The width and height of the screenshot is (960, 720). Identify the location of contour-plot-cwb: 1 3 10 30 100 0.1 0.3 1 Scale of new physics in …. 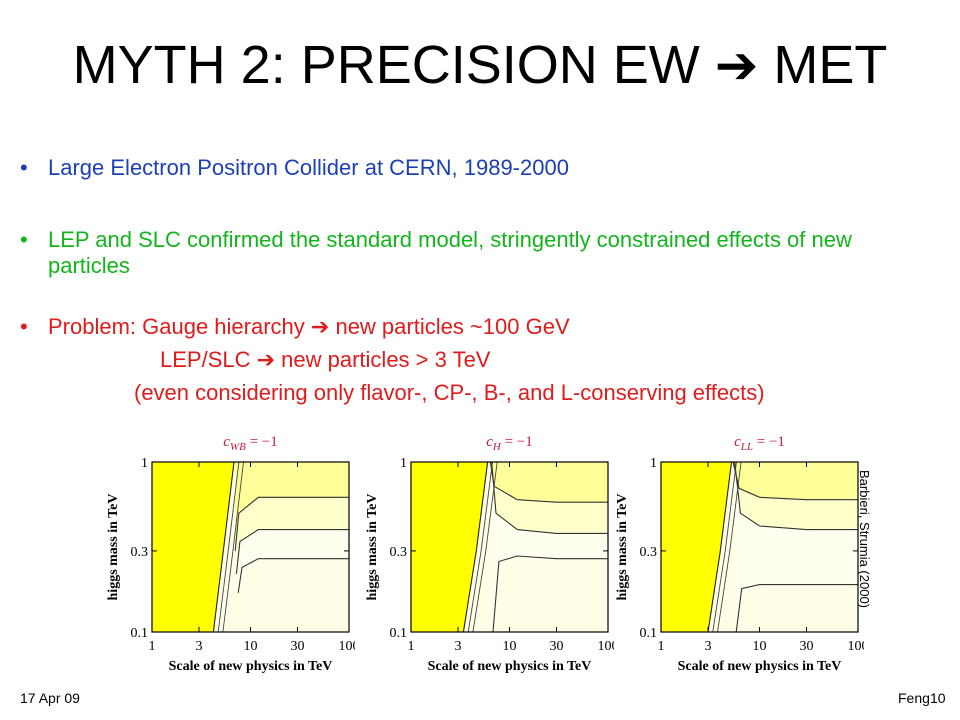
(231, 554).